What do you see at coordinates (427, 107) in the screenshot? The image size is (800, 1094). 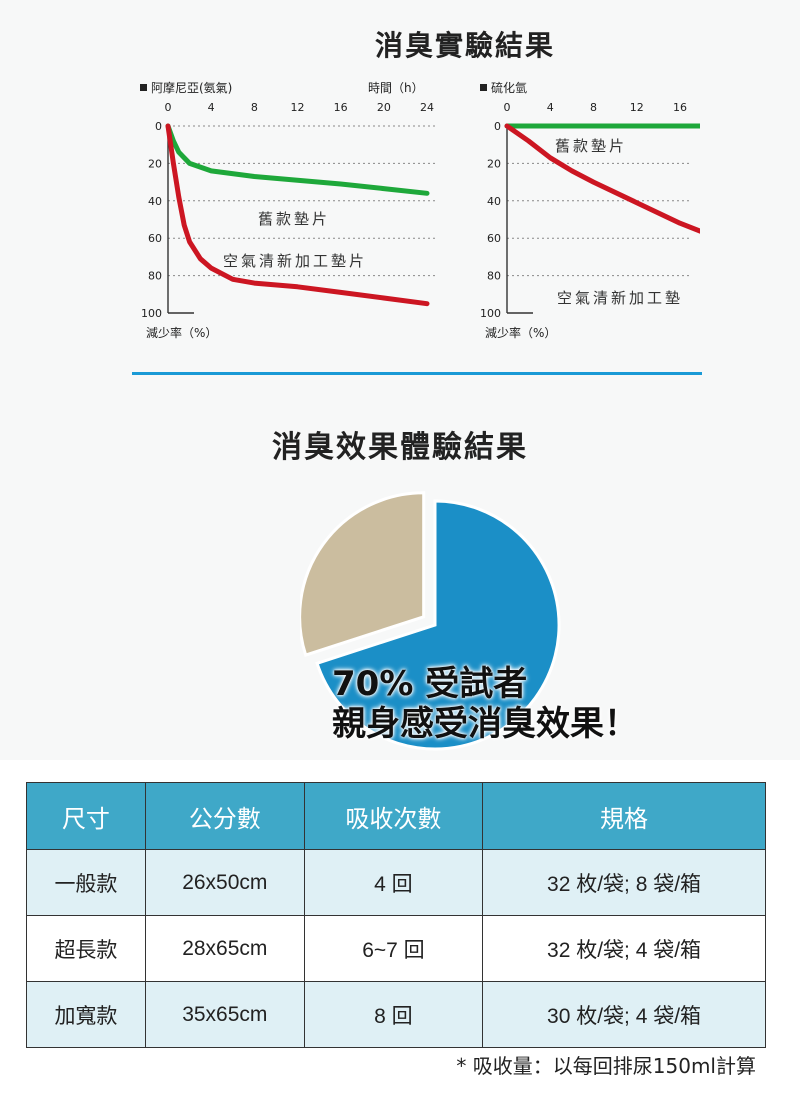 I see `x-tick-label: 24` at bounding box center [427, 107].